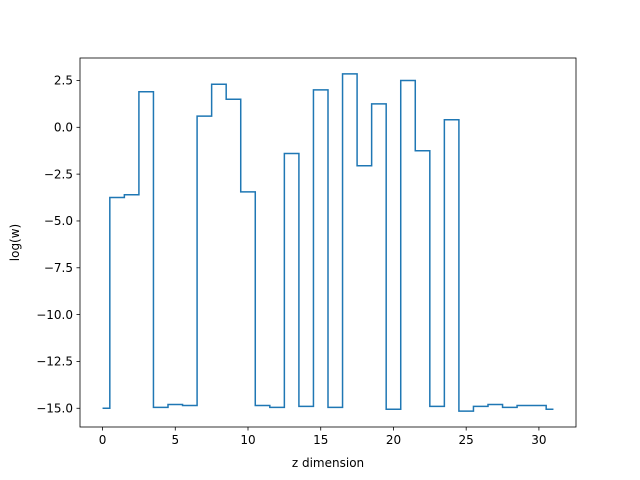 This screenshot has width=640, height=480. What do you see at coordinates (175, 440) in the screenshot?
I see `x-tick-label: 5` at bounding box center [175, 440].